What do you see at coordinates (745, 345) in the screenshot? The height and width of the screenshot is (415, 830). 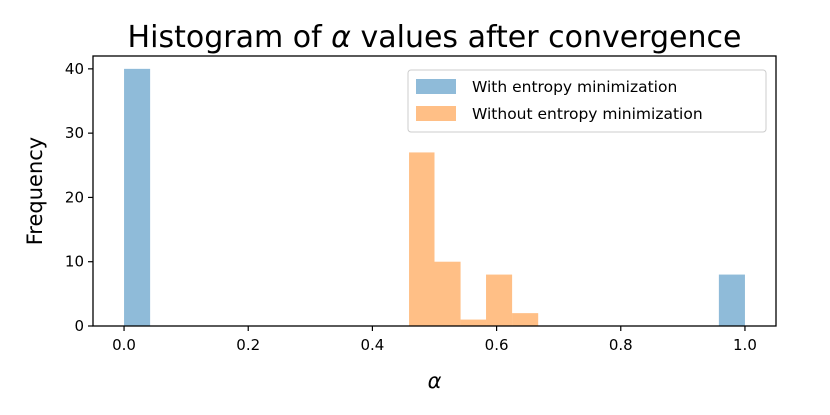 I see `x-tick-label: 1.0` at bounding box center [745, 345].